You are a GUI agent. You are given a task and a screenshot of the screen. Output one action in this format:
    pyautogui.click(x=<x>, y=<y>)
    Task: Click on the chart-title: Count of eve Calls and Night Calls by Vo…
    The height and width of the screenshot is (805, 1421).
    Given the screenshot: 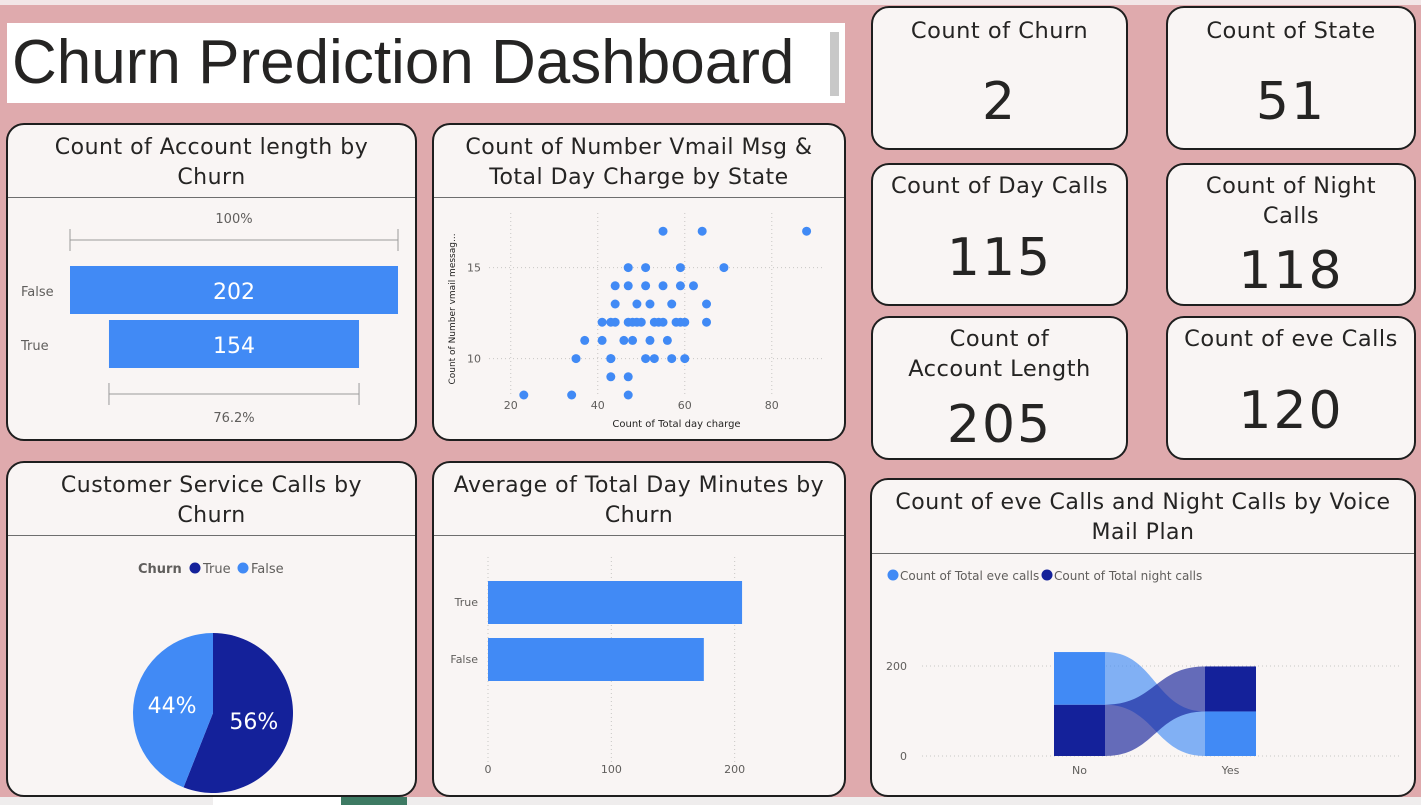 What is the action you would take?
    pyautogui.click(x=1143, y=517)
    